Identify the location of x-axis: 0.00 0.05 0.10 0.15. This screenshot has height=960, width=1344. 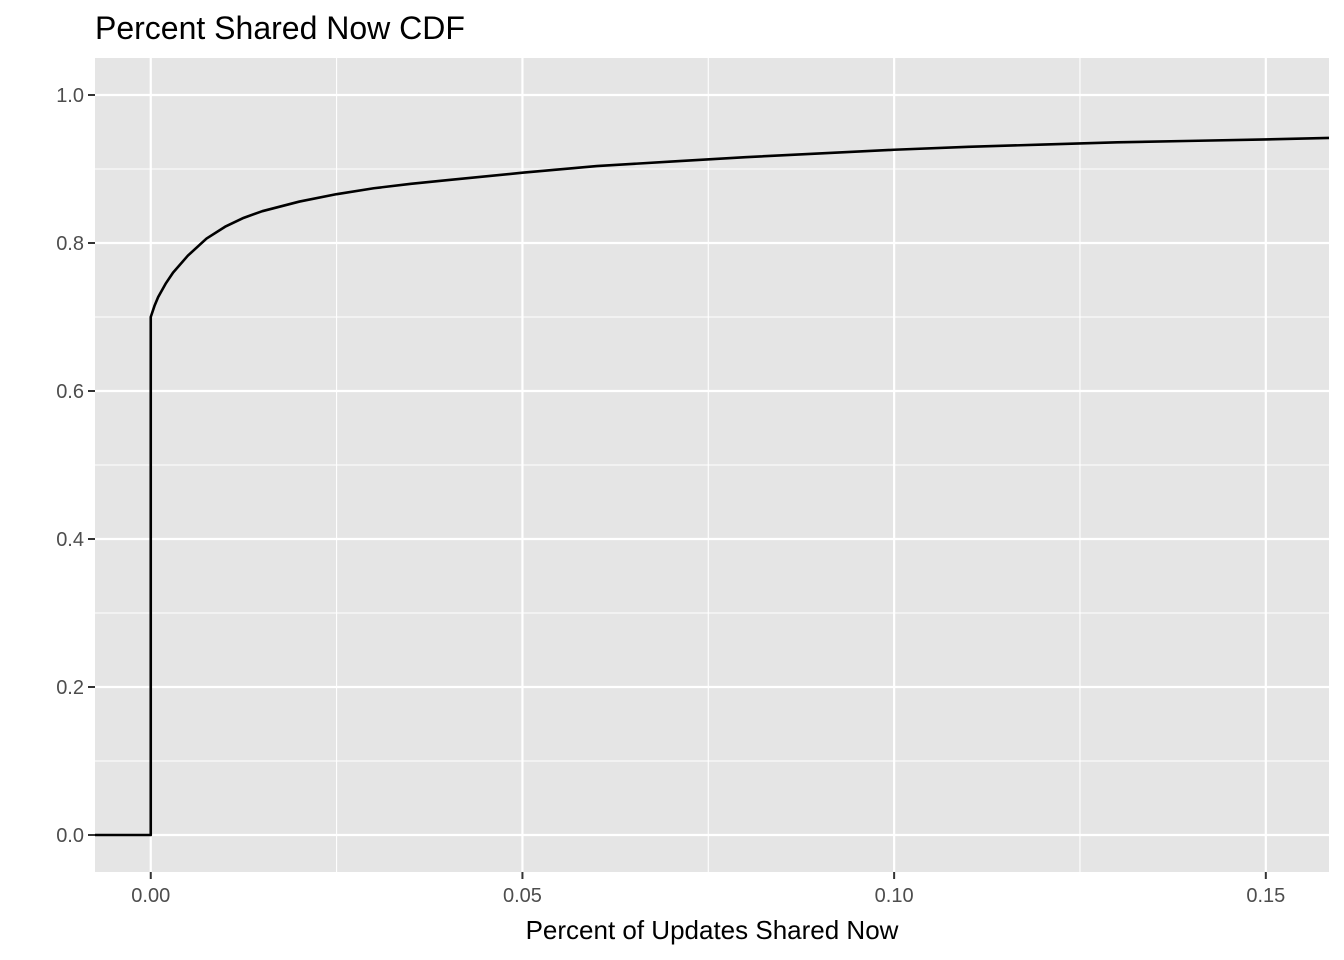
(708, 889).